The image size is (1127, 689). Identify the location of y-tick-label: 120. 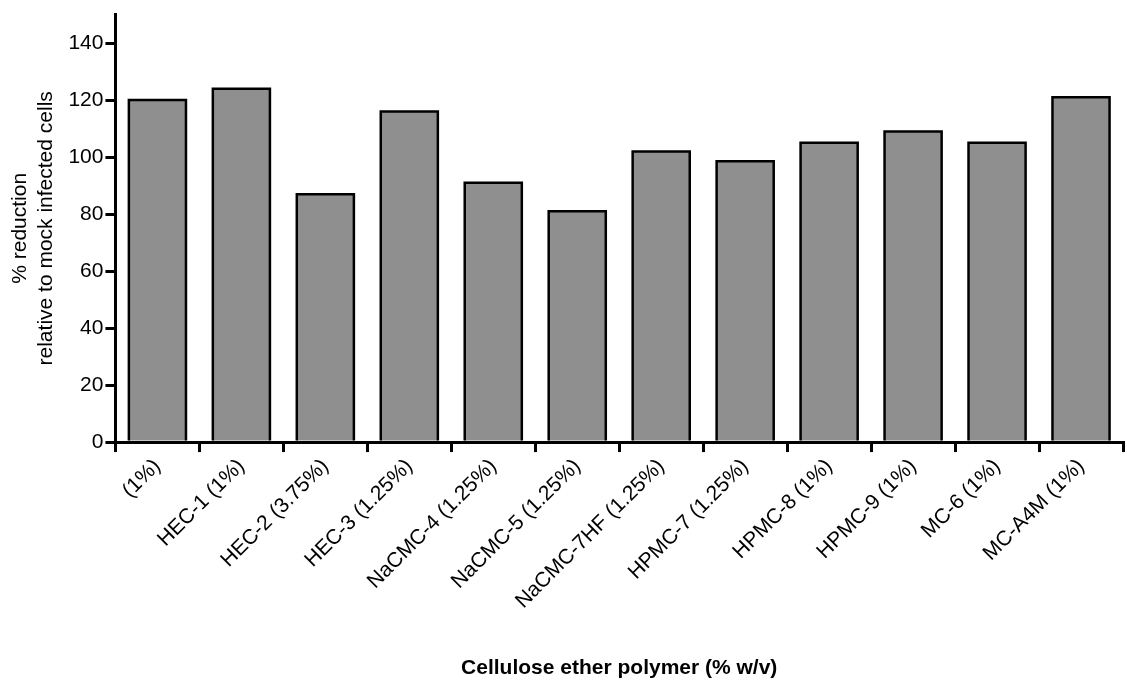
(86, 98).